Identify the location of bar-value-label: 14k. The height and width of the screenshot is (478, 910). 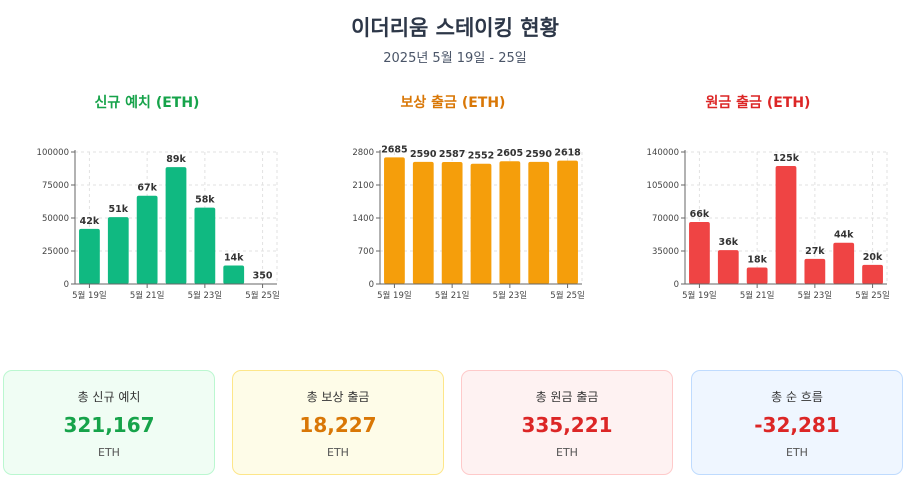
(234, 258).